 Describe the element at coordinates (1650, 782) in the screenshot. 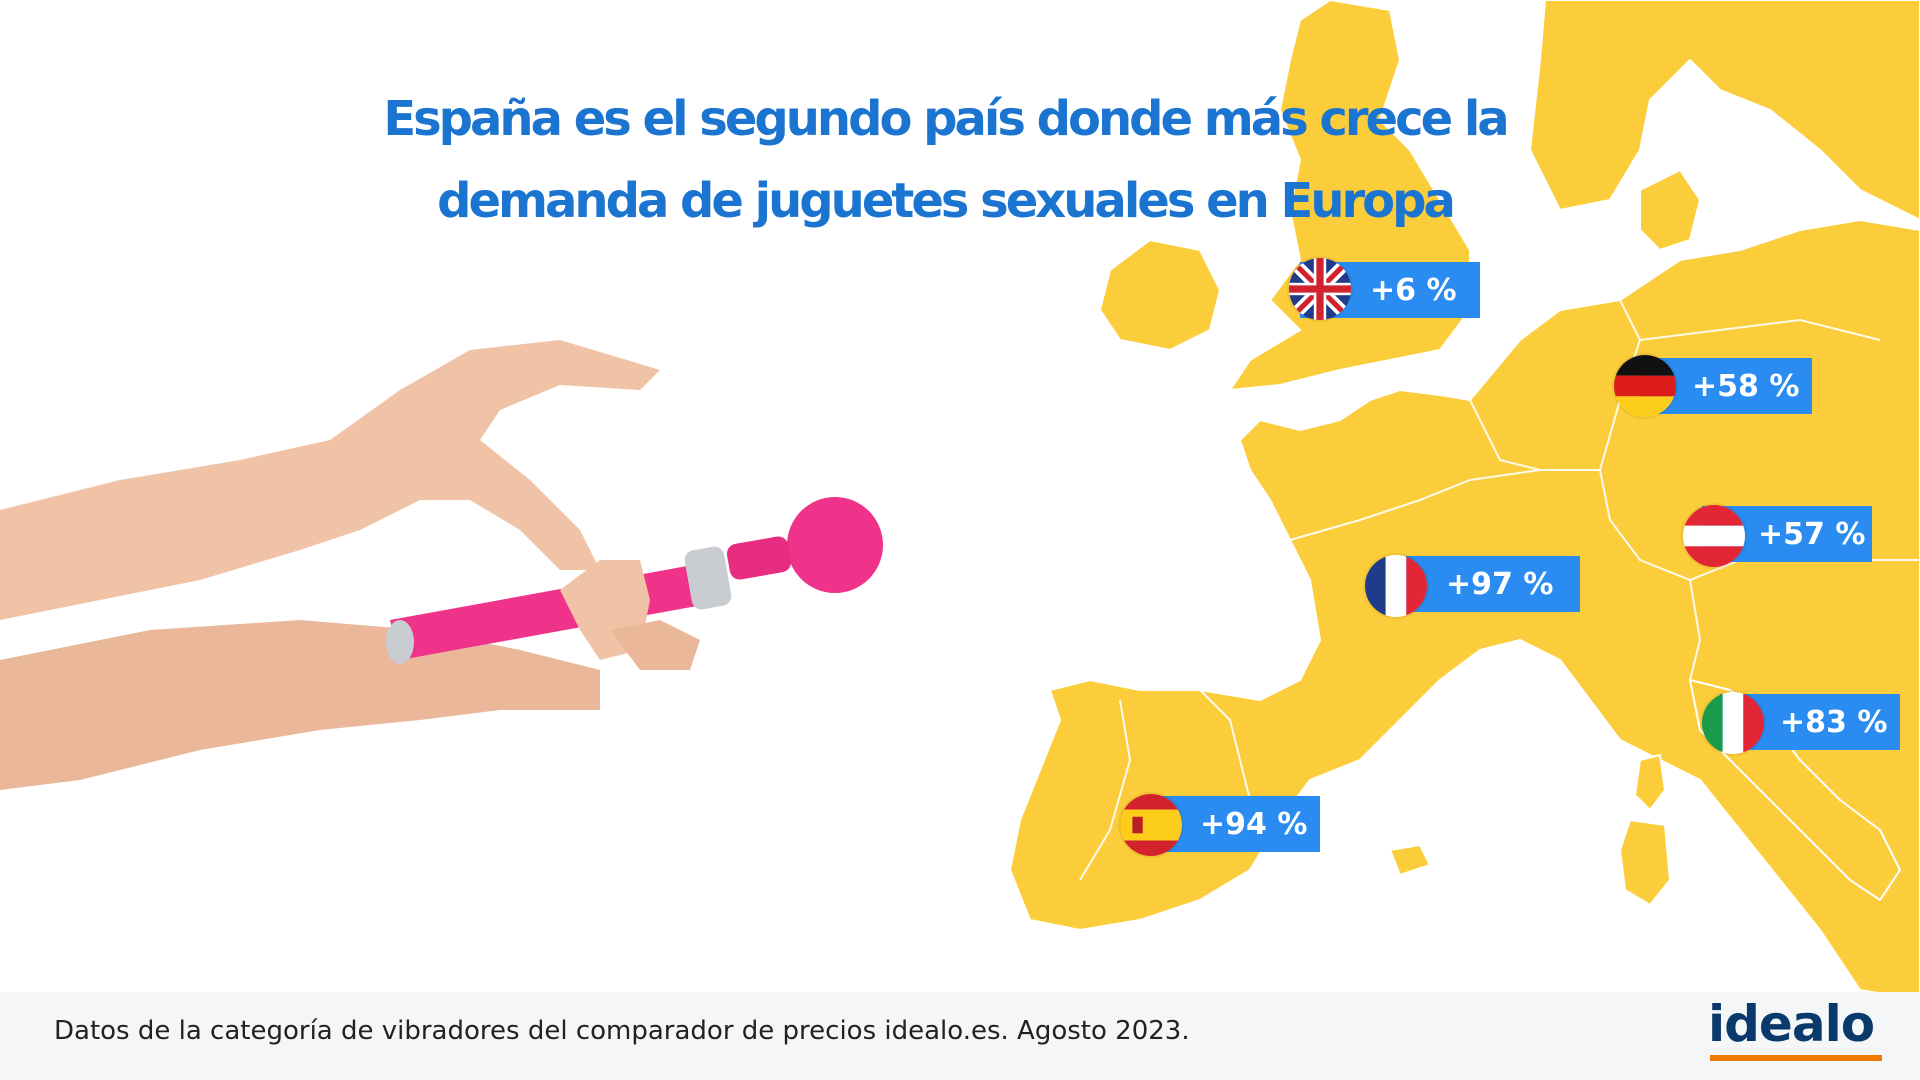

I see `corsica-land` at that location.